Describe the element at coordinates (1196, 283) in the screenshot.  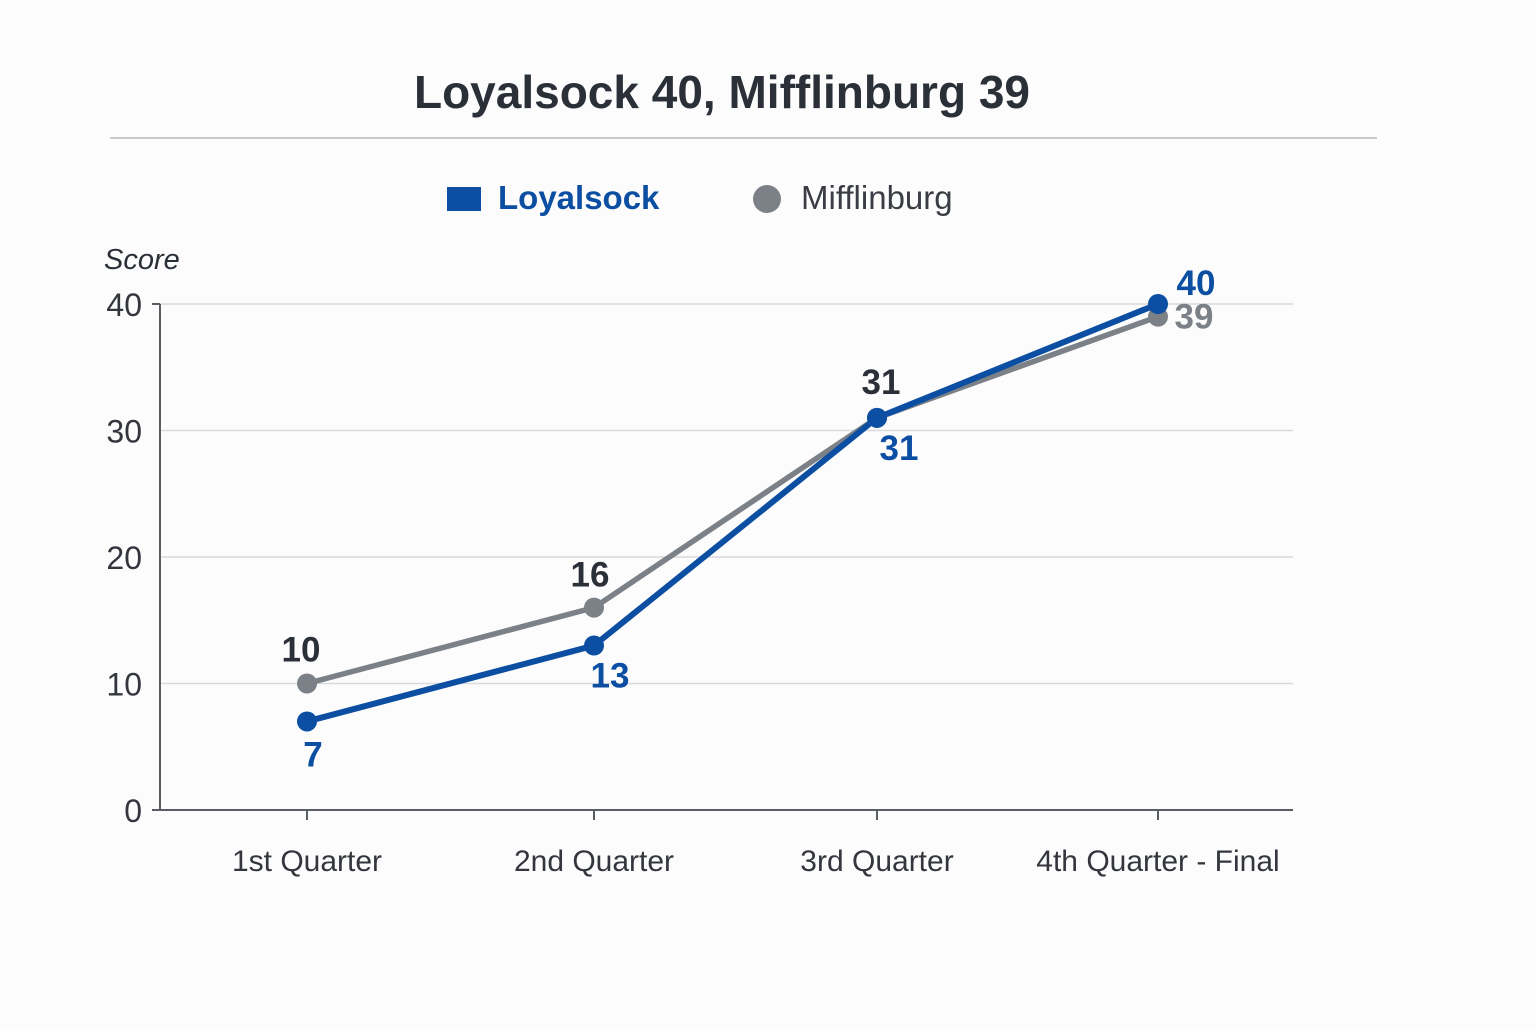
I see `data-label-loyalsock: 40` at that location.